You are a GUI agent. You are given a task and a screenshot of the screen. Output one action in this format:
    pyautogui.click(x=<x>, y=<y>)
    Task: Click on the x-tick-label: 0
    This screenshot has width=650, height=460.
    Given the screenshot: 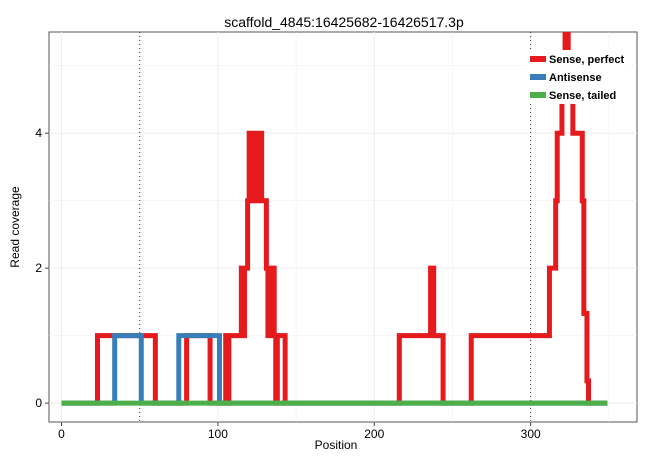 What is the action you would take?
    pyautogui.click(x=61, y=434)
    